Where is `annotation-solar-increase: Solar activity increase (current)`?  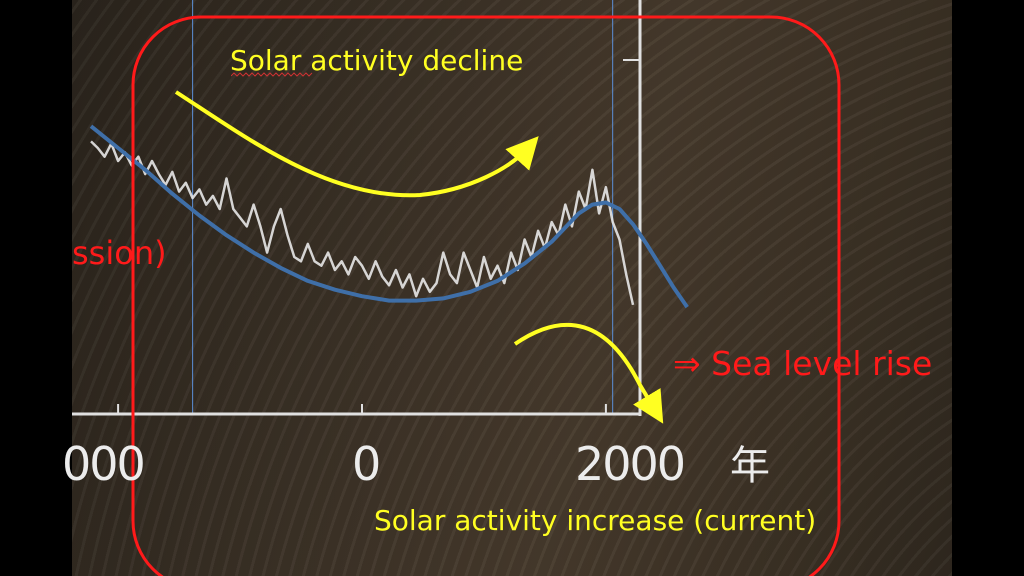
annotation-solar-increase: Solar activity increase (current) is located at coordinates (595, 520).